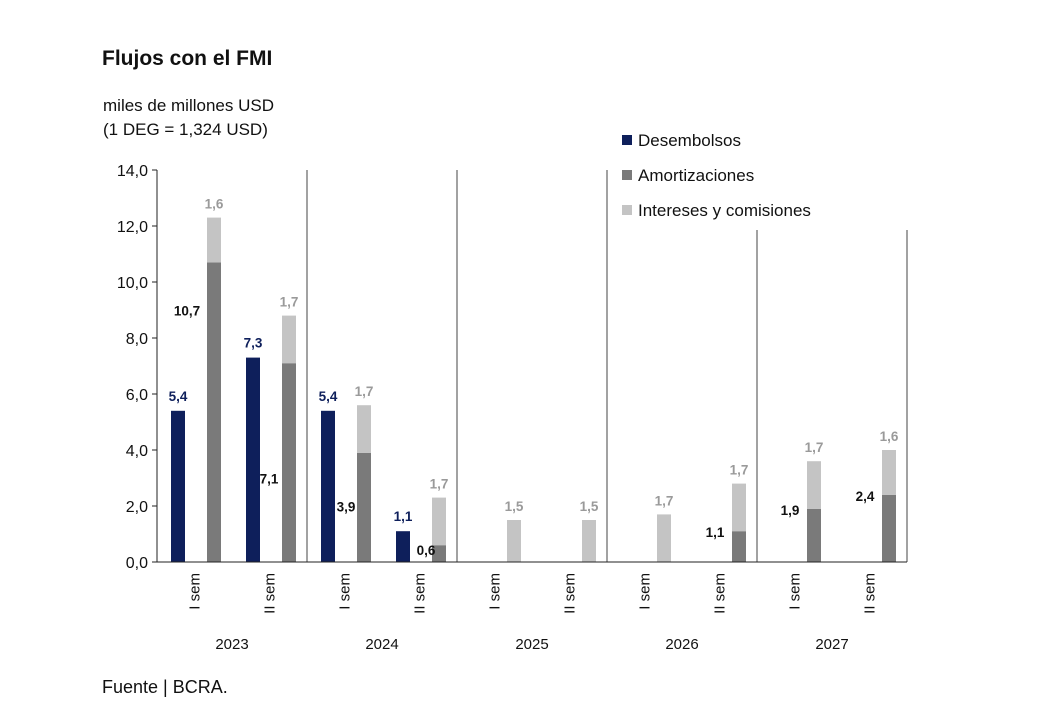 This screenshot has height=720, width=1046. I want to click on label-amortizaciones: 1,1, so click(715, 532).